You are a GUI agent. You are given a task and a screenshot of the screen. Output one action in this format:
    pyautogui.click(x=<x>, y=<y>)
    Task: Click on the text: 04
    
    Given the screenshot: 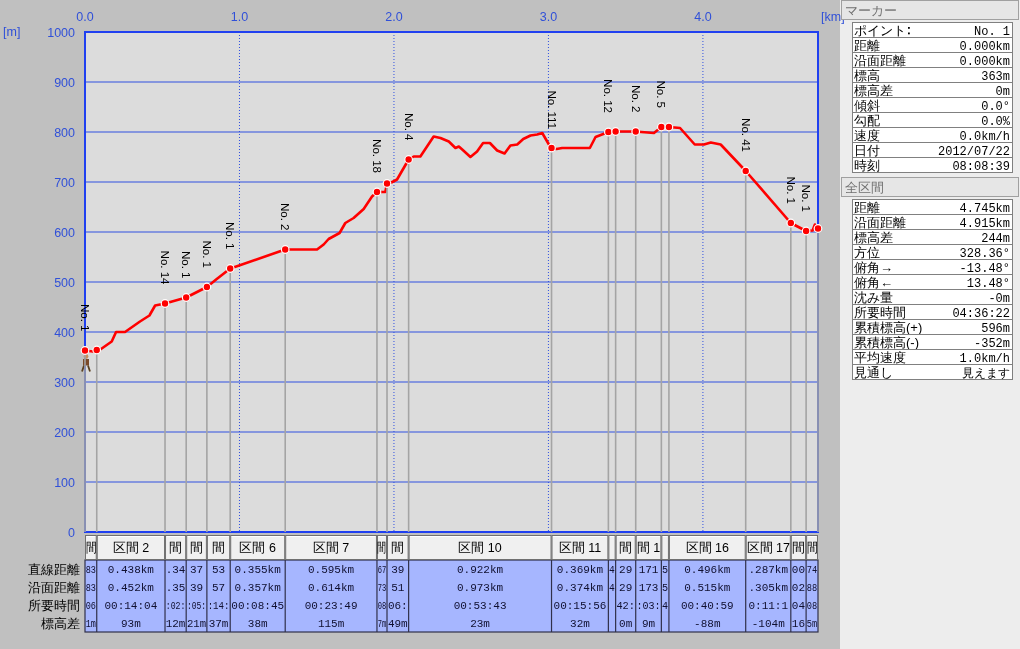 What is the action you would take?
    pyautogui.click(x=798, y=606)
    